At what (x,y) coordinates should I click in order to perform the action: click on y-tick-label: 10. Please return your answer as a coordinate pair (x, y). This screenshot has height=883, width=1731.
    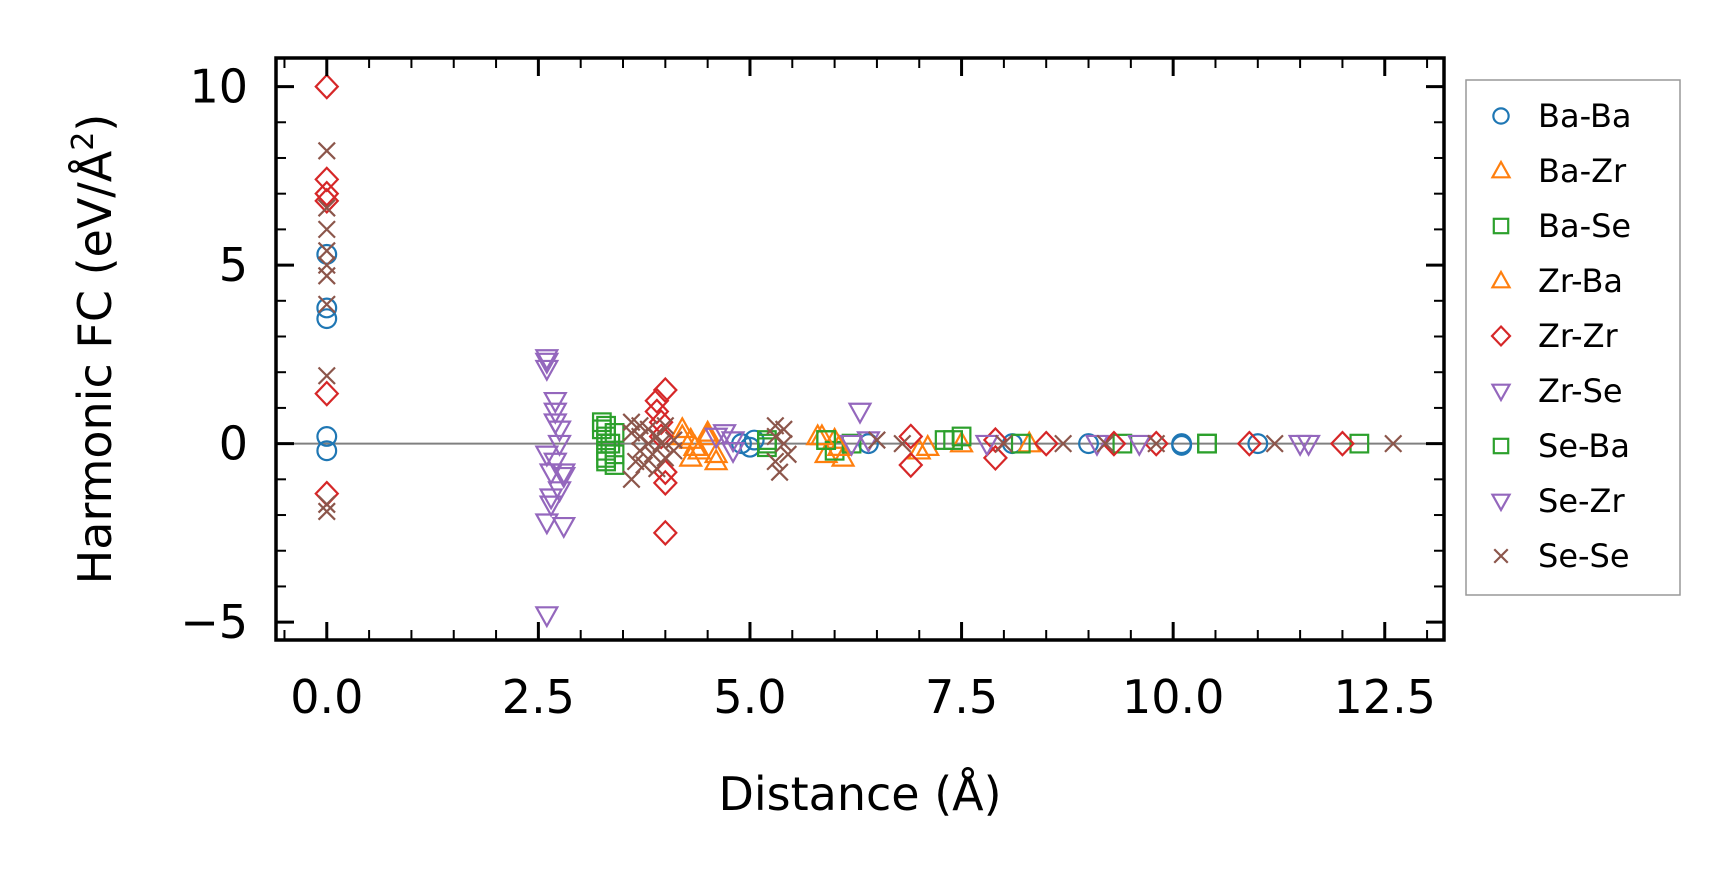
    Looking at the image, I should click on (218, 87).